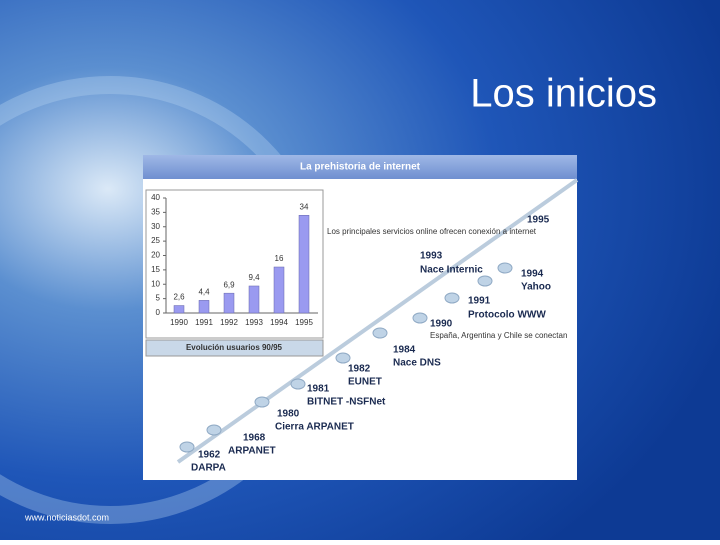 This screenshot has height=545, width=720. Describe the element at coordinates (234, 264) in the screenshot. I see `chart-panel` at that location.